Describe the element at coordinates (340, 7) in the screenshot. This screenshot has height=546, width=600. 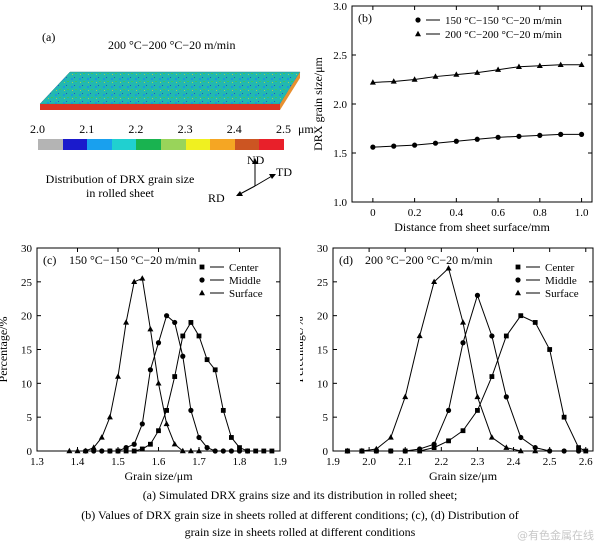
I see `y-tick-label: 3.0` at that location.